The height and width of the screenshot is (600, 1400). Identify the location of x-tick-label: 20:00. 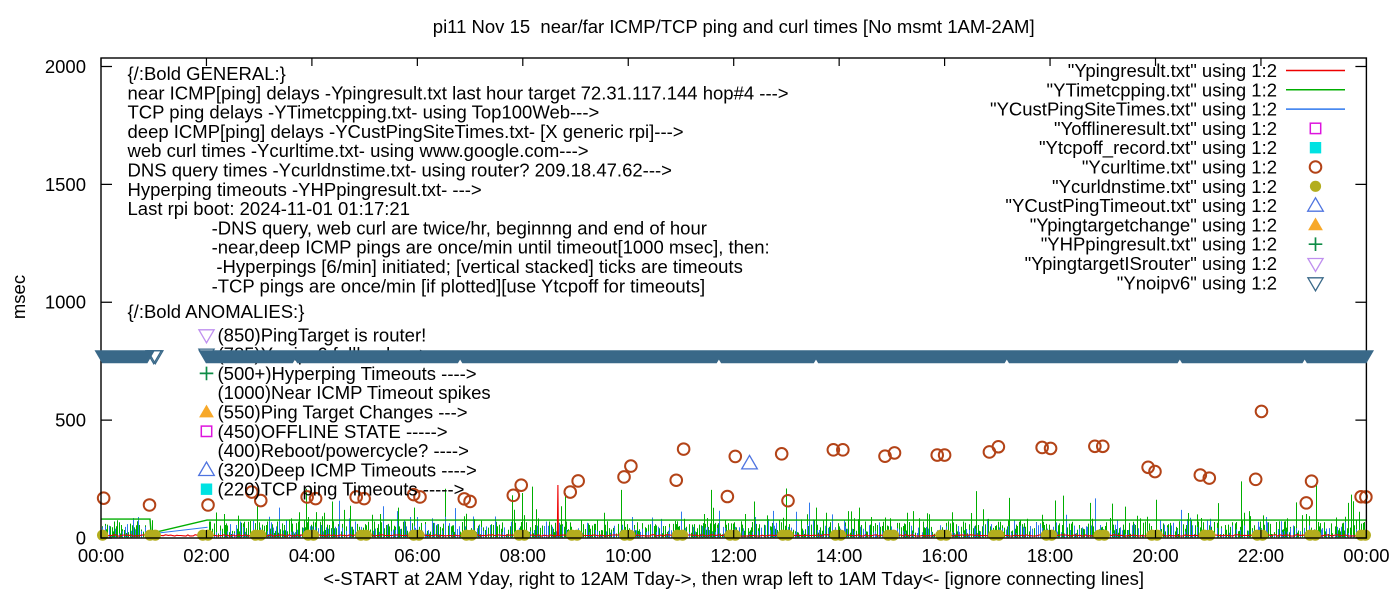
(1155, 555).